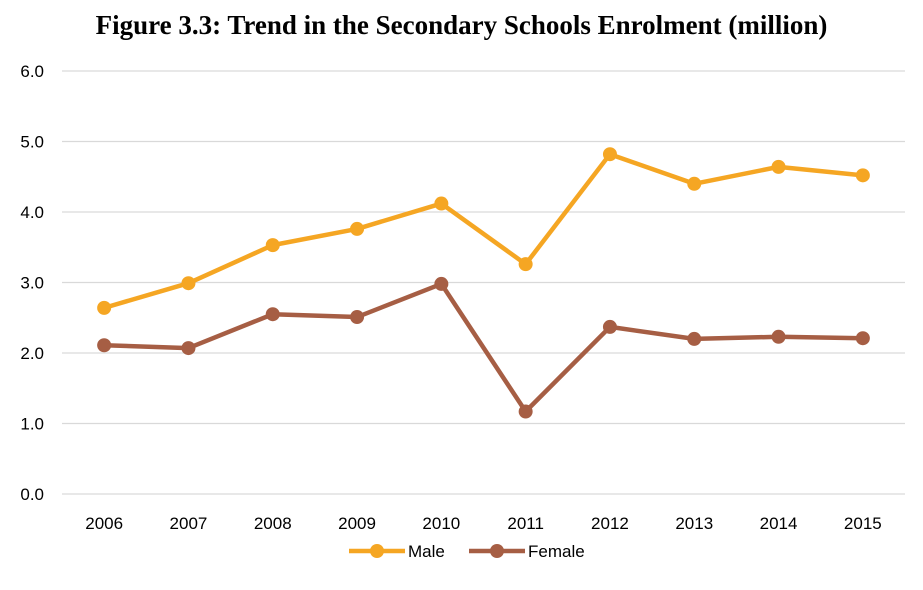 This screenshot has width=923, height=590. I want to click on x-tick-label: 2011, so click(525, 523).